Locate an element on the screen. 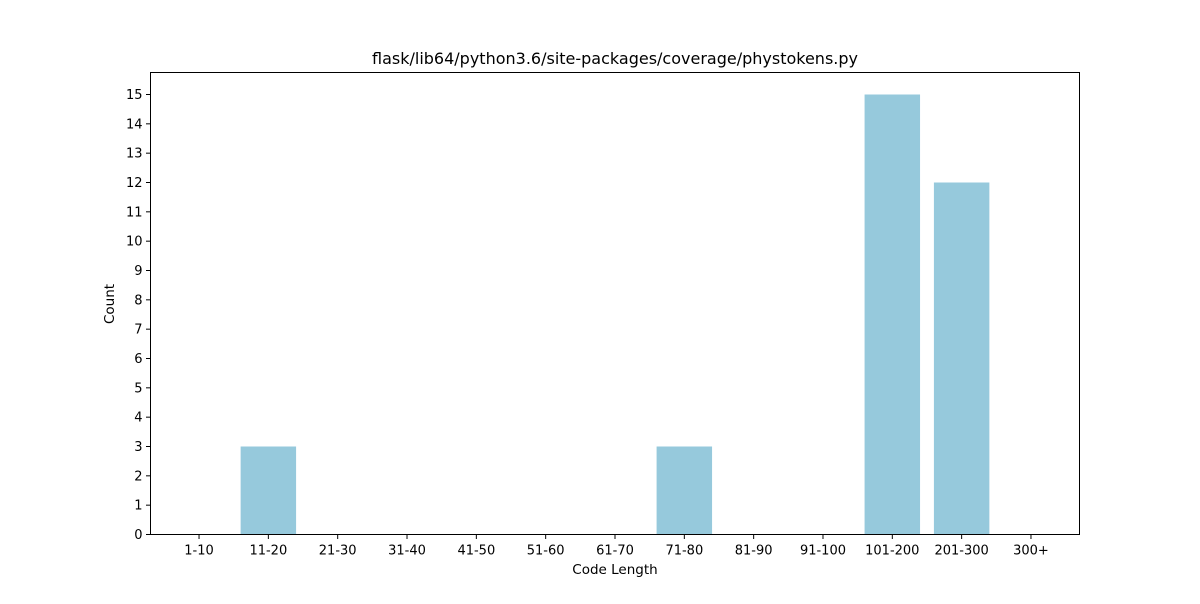 Image resolution: width=1200 pixels, height=604 pixels. x-tick-label: 61-70 is located at coordinates (615, 551).